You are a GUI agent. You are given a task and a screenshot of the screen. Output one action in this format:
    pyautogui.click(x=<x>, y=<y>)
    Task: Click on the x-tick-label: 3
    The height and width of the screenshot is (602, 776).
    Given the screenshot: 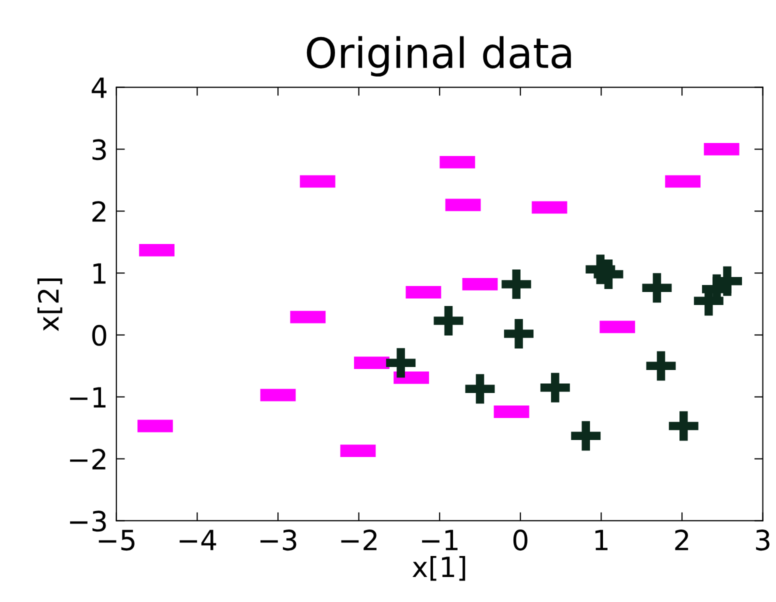 What is the action you would take?
    pyautogui.click(x=763, y=540)
    